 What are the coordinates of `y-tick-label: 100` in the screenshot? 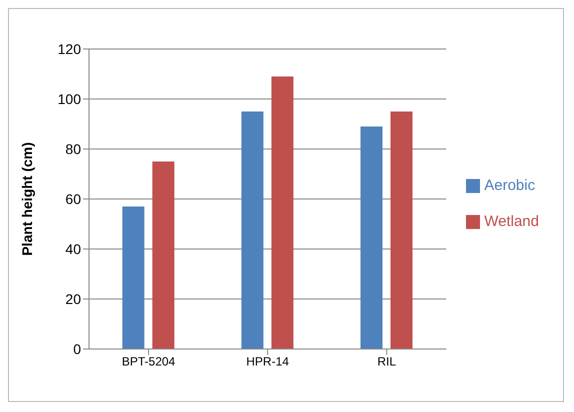 It's located at (70, 98).